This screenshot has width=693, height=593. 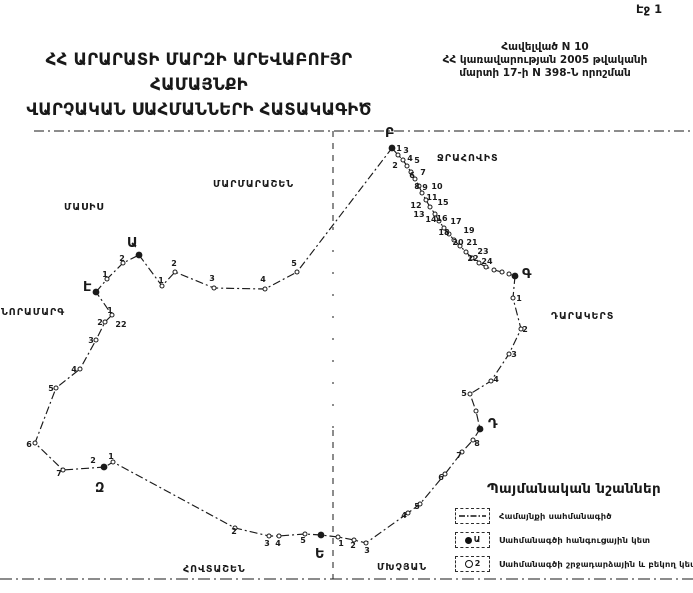 What do you see at coordinates (545, 72) in the screenshot?
I see `annex-line3: մարտի 17-ի N 398-Ն որոշման` at bounding box center [545, 72].